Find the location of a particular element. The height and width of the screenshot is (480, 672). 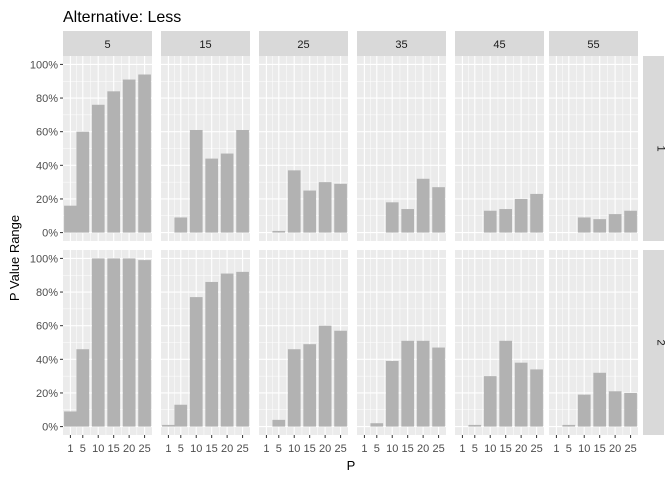

bar-row2-col55-x20 is located at coordinates (615, 409).